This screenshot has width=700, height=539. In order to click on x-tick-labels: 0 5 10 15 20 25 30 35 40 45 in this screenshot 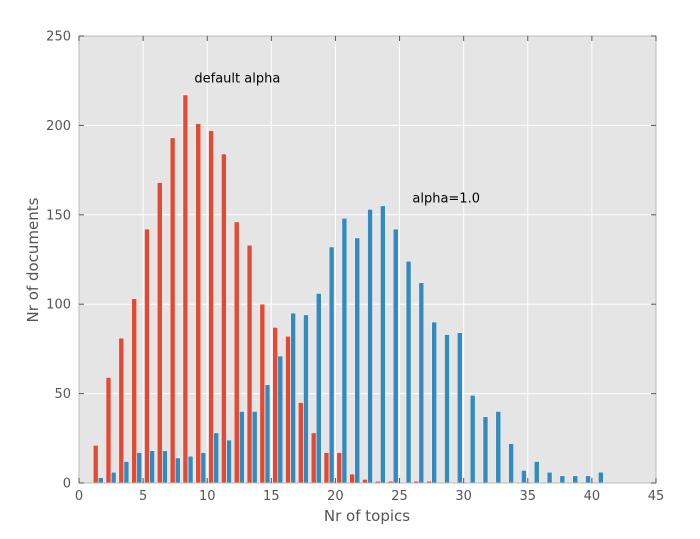, I will do `click(369, 496)`.